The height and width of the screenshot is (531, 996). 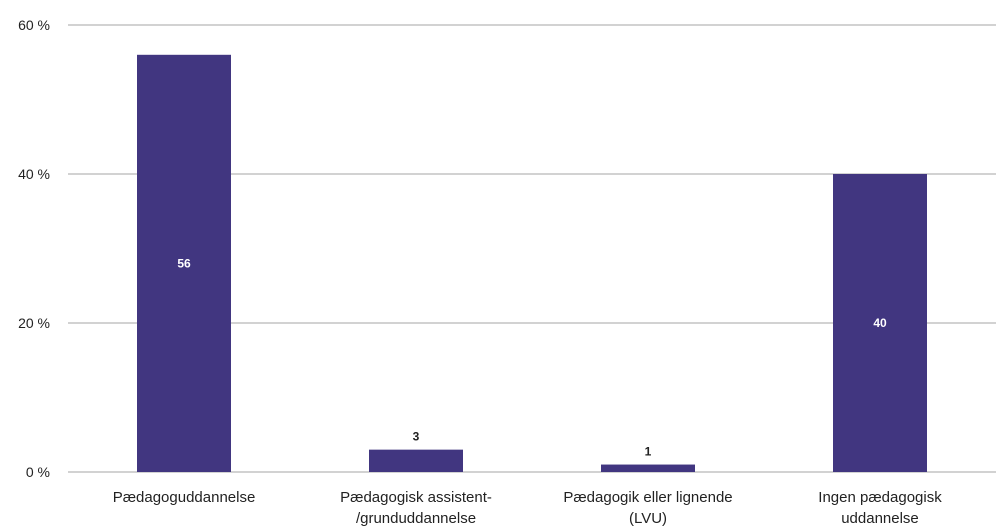 I want to click on y-tick-label: 20 %, so click(x=34, y=323).